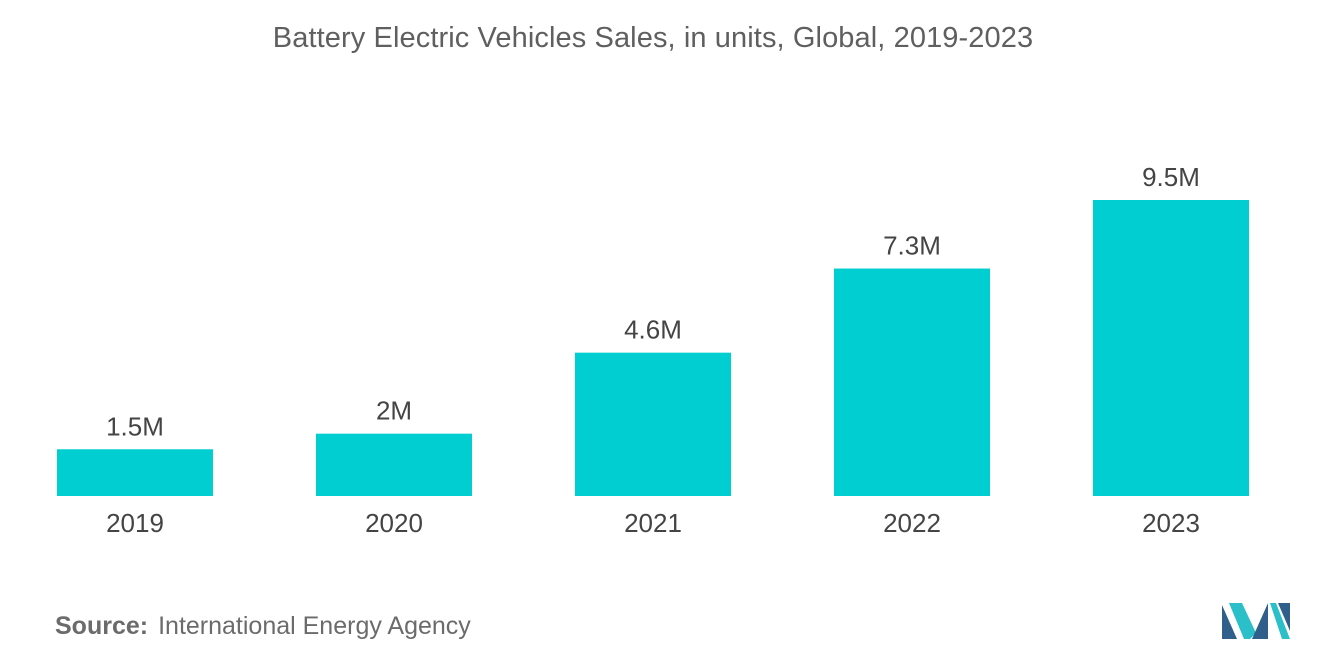 This screenshot has height=665, width=1320. What do you see at coordinates (135, 523) in the screenshot?
I see `x-tick-label-2019: 2019` at bounding box center [135, 523].